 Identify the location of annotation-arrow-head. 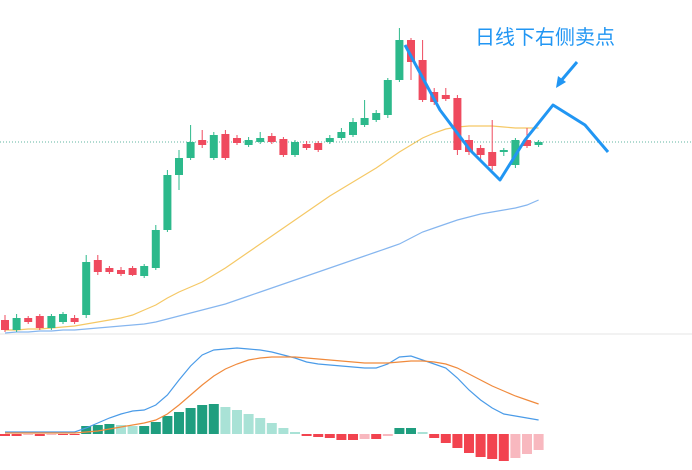
(561, 82).